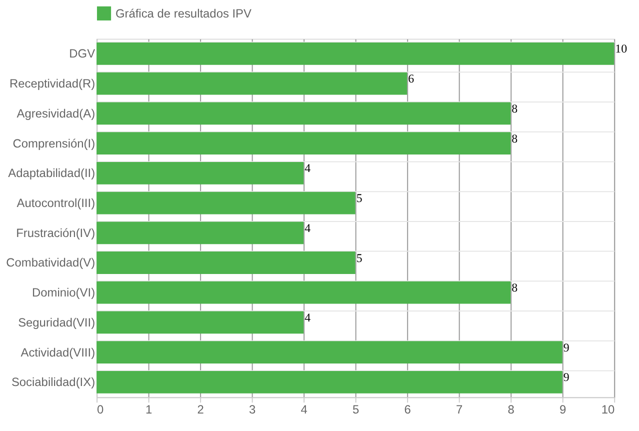 The image size is (639, 431). Describe the element at coordinates (51, 263) in the screenshot. I see `y-tick-label: Combatividad(V)` at that location.